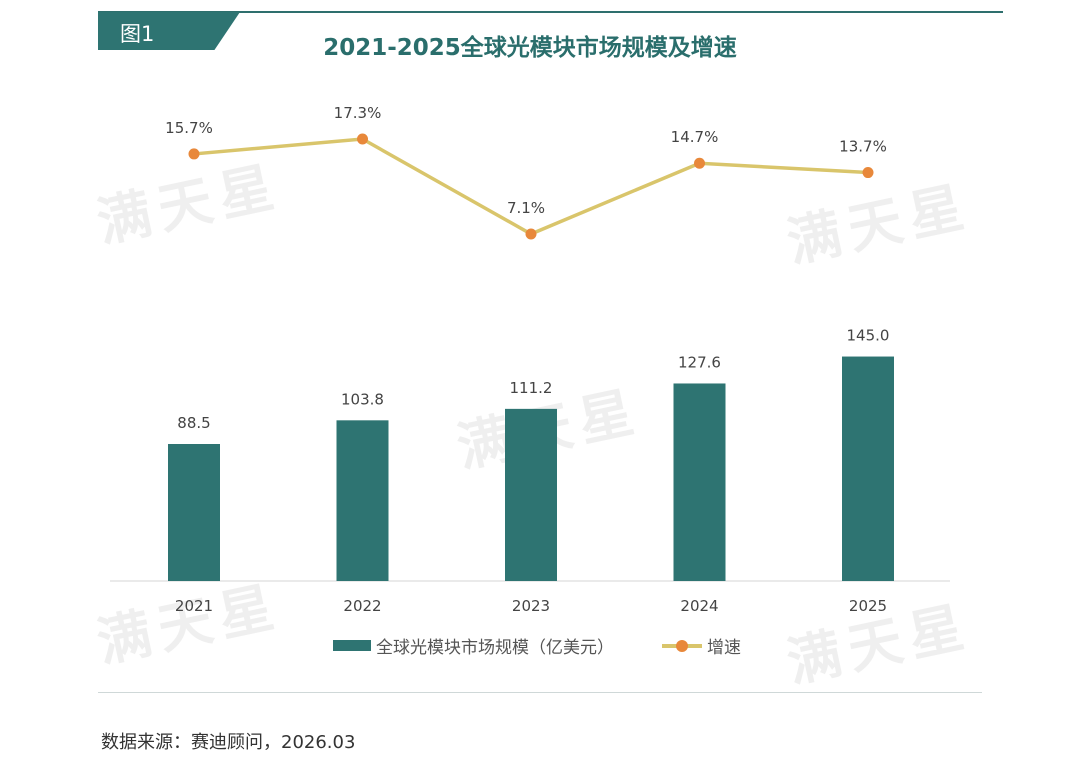  What do you see at coordinates (352, 645) in the screenshot?
I see `legend-bar-swatch` at bounding box center [352, 645].